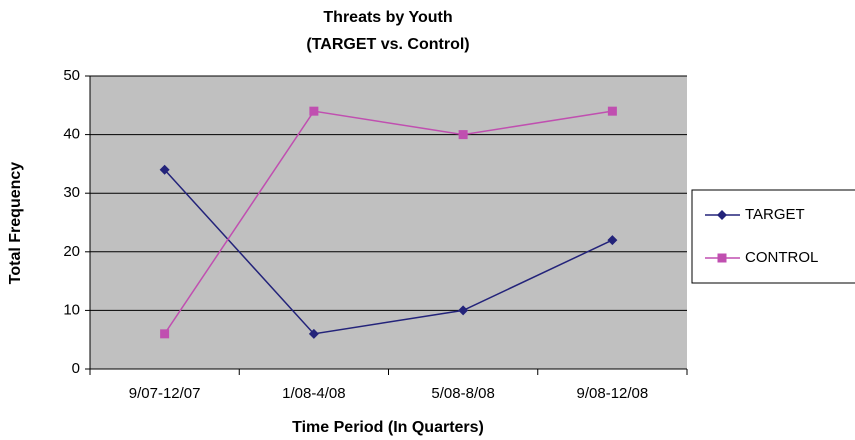  What do you see at coordinates (15, 223) in the screenshot?
I see `y-axis-label: Total Frequency` at bounding box center [15, 223].